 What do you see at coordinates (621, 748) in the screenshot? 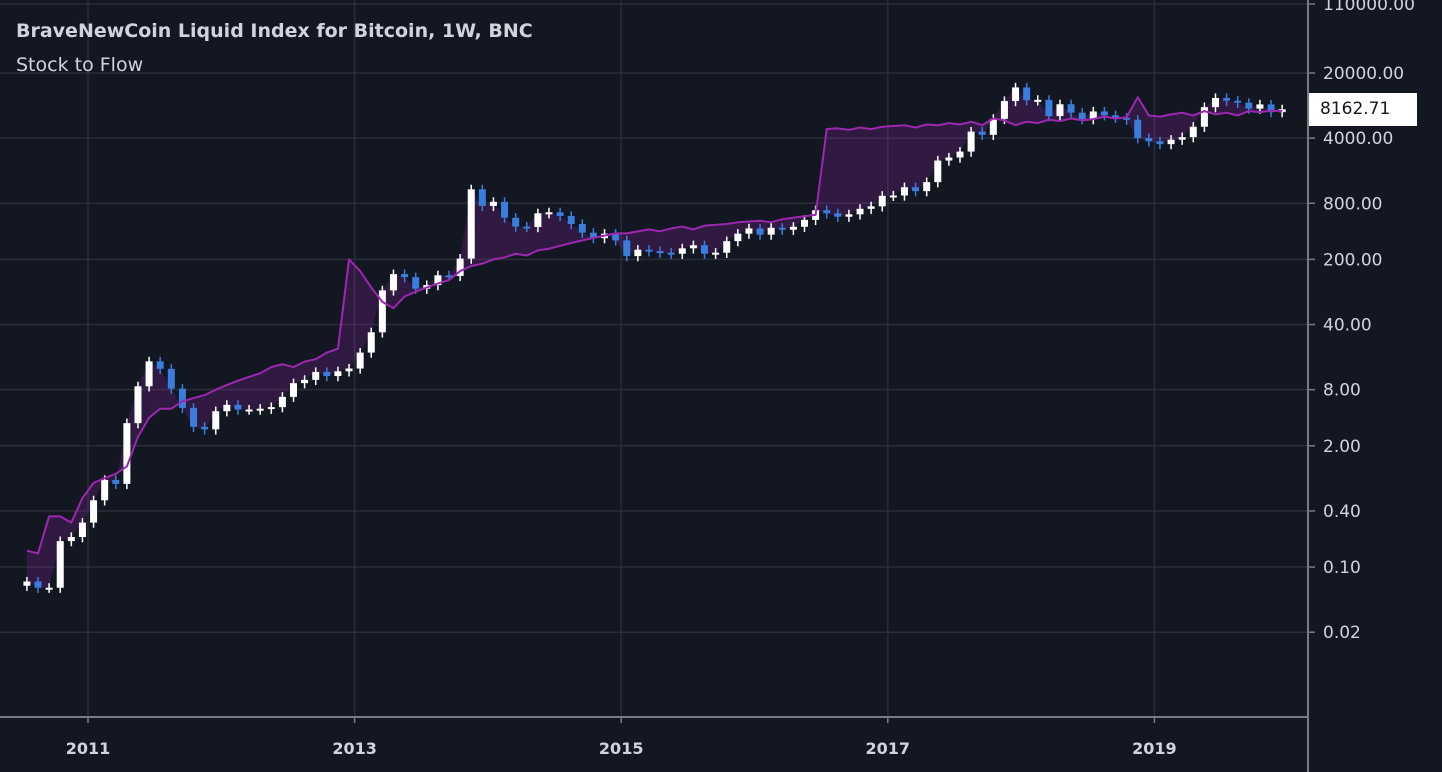
I see `x-tick-label: 2015` at bounding box center [621, 748].